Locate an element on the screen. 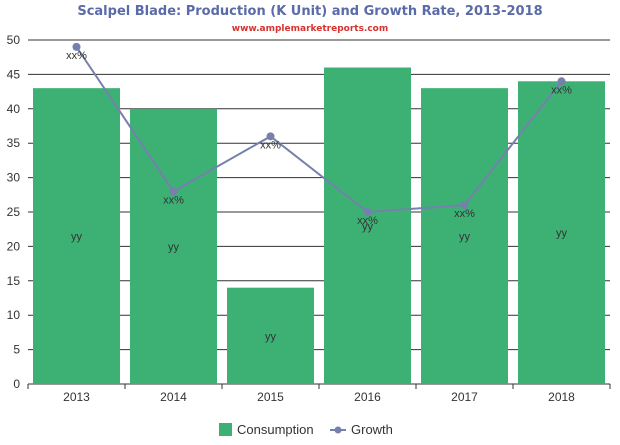 This screenshot has width=620, height=445. y-tick-label: 40 is located at coordinates (14, 109).